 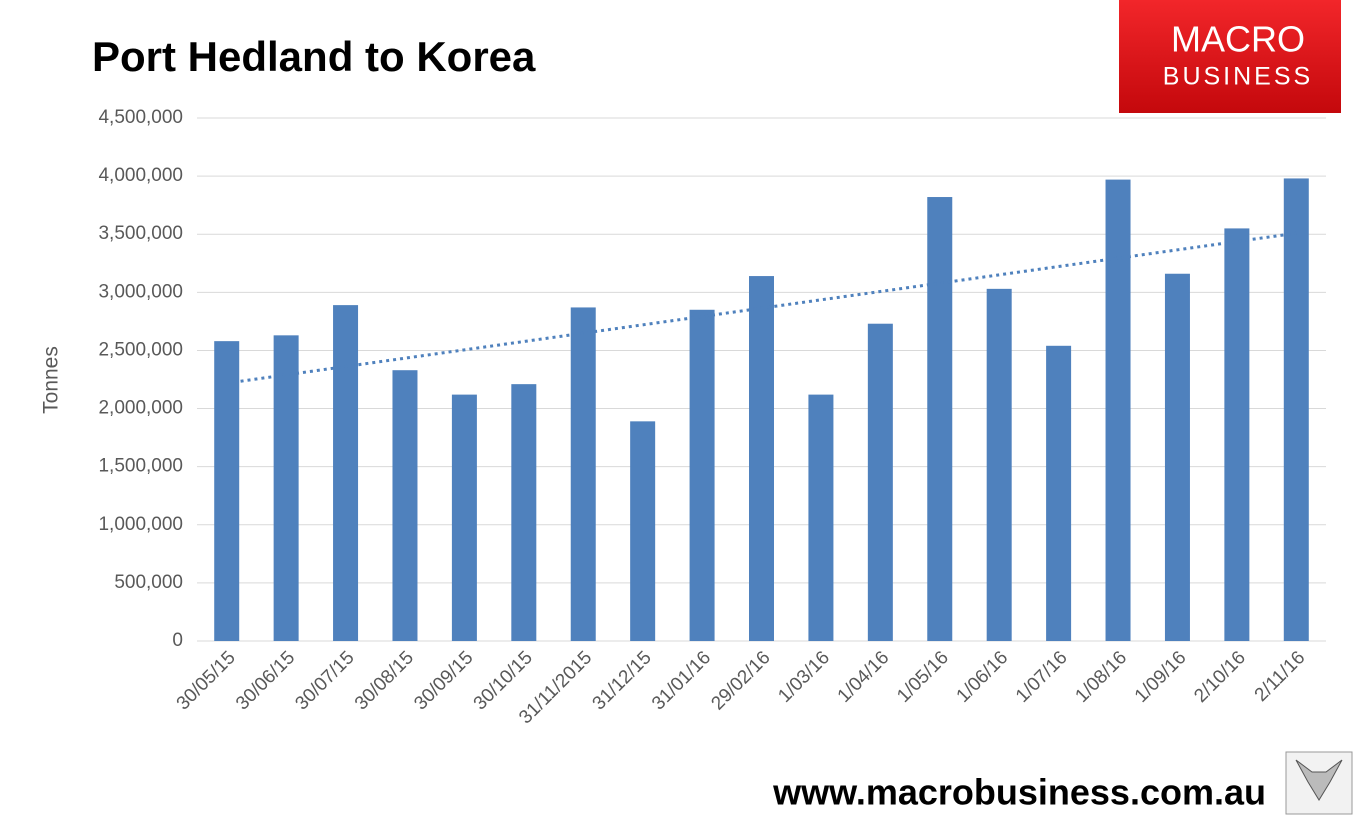 I want to click on y-tick-label: 2,500,000, so click(x=140, y=349).